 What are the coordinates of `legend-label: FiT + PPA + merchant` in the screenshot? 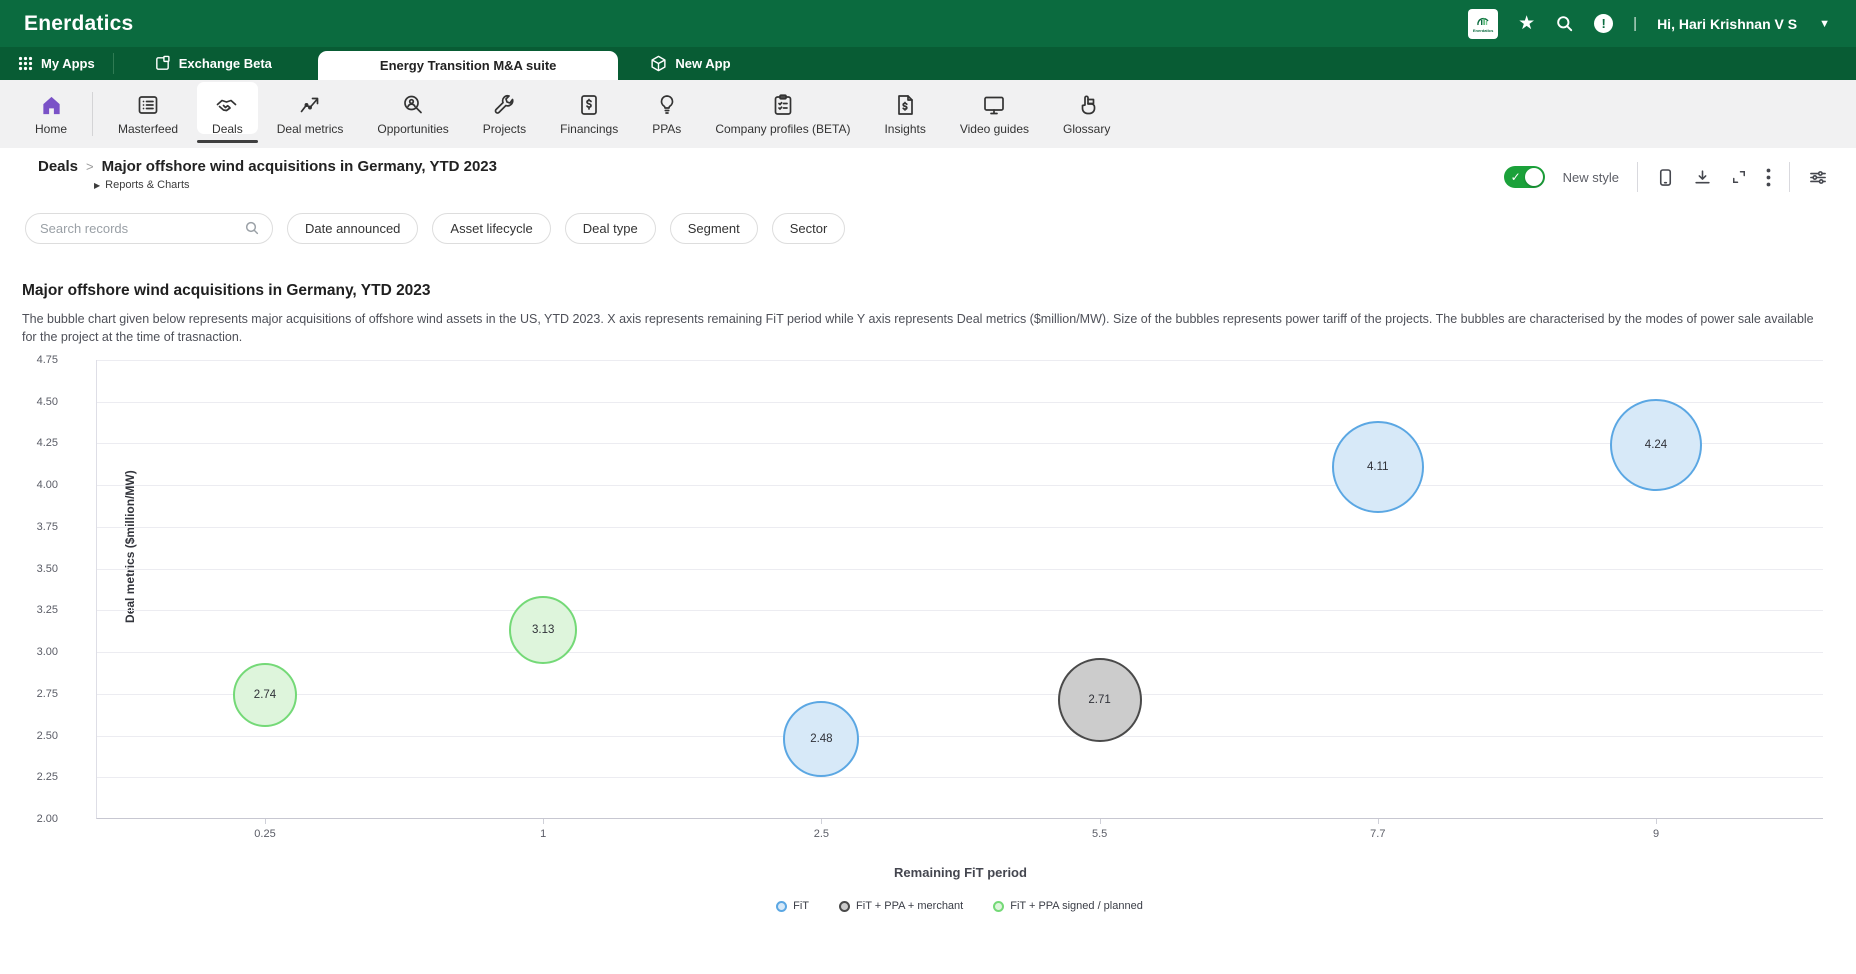 It's located at (910, 906).